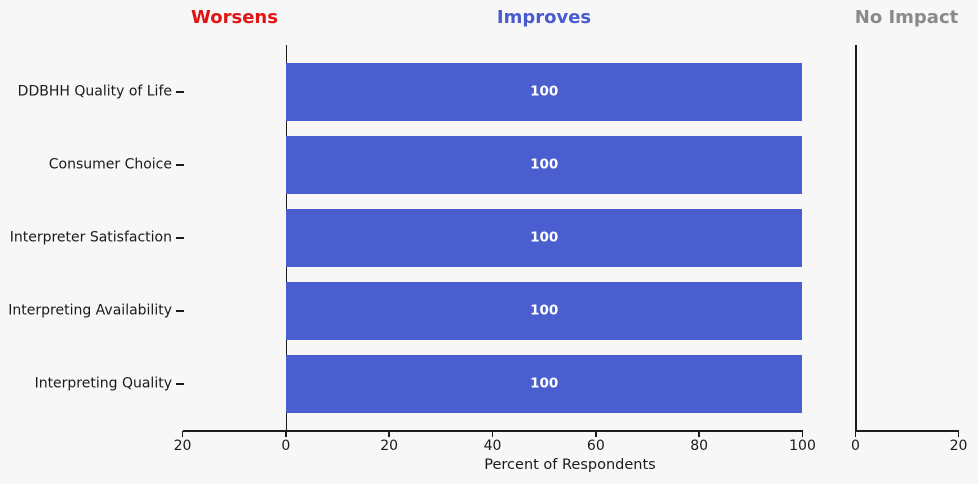  What do you see at coordinates (110, 164) in the screenshot?
I see `category-label: Consumer Choice` at bounding box center [110, 164].